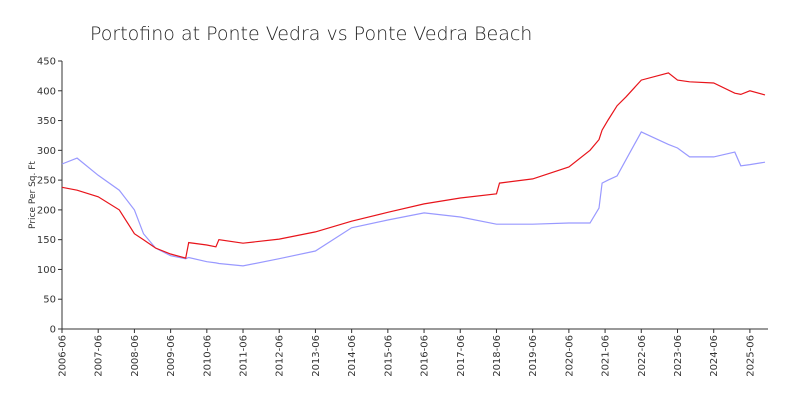 This screenshot has height=400, width=800. What do you see at coordinates (714, 356) in the screenshot?
I see `x-tick-label: 2024-06` at bounding box center [714, 356].